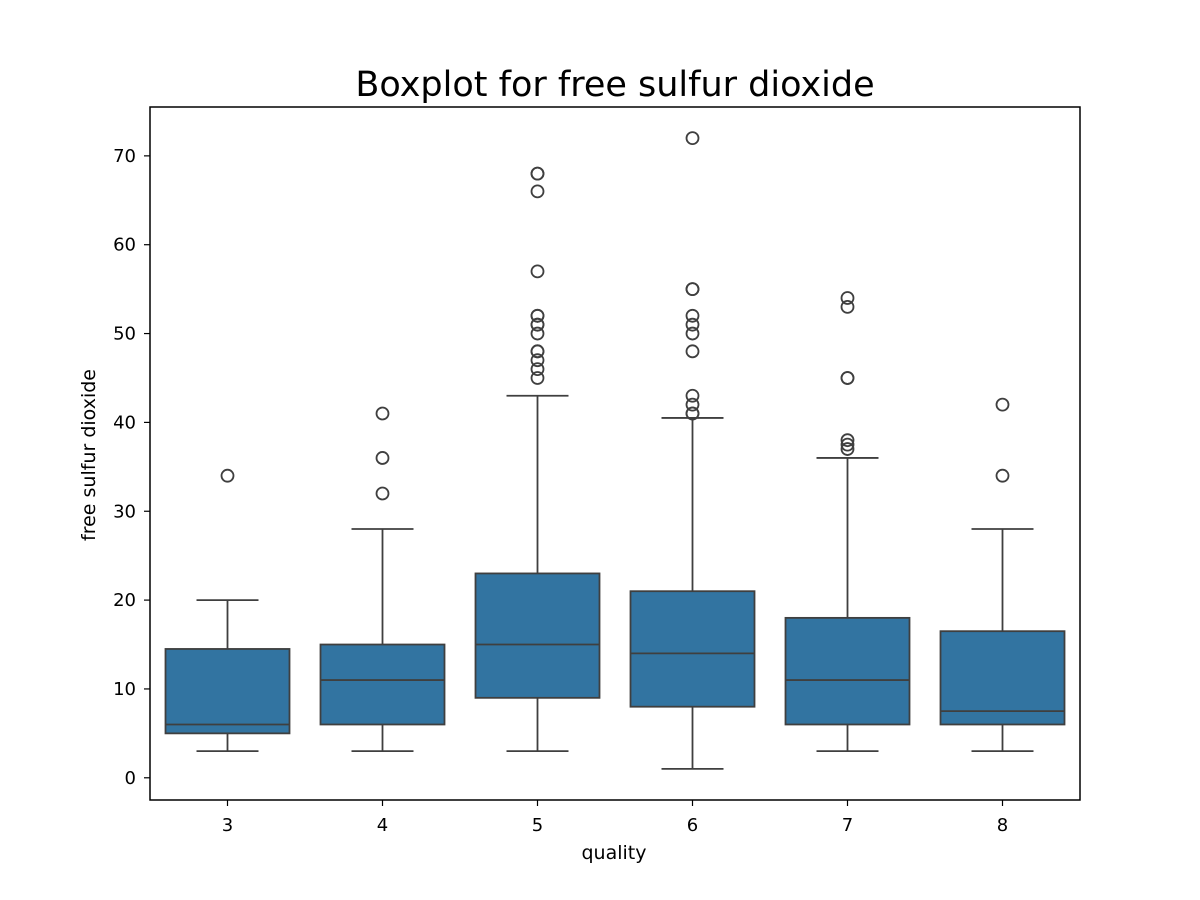  I want to click on x-tick-label: 5, so click(537, 825).